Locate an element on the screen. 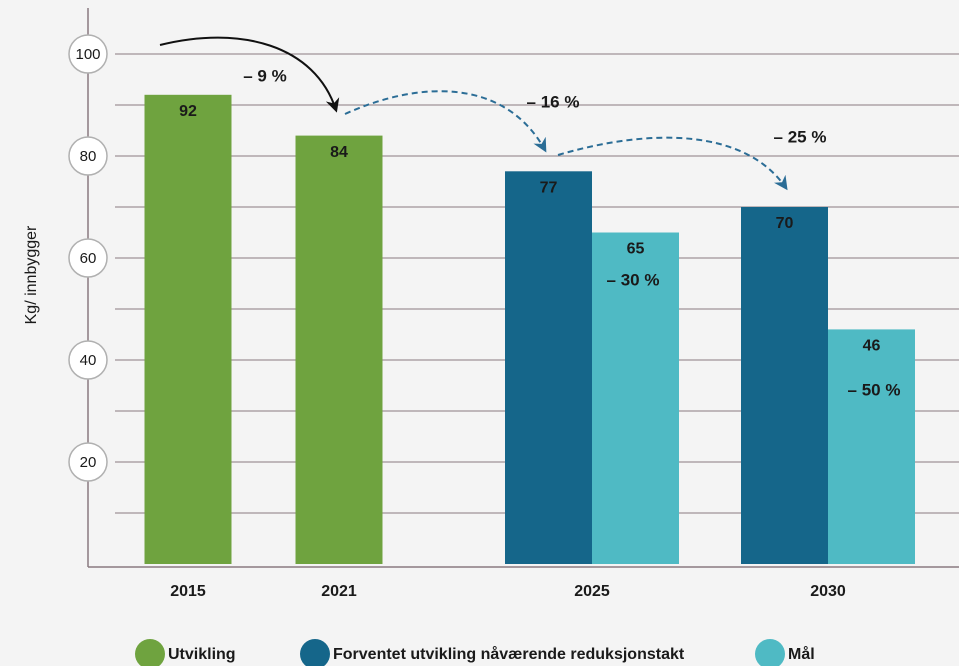 Image resolution: width=959 pixels, height=666 pixels. y-tick-label: 40 is located at coordinates (88, 360).